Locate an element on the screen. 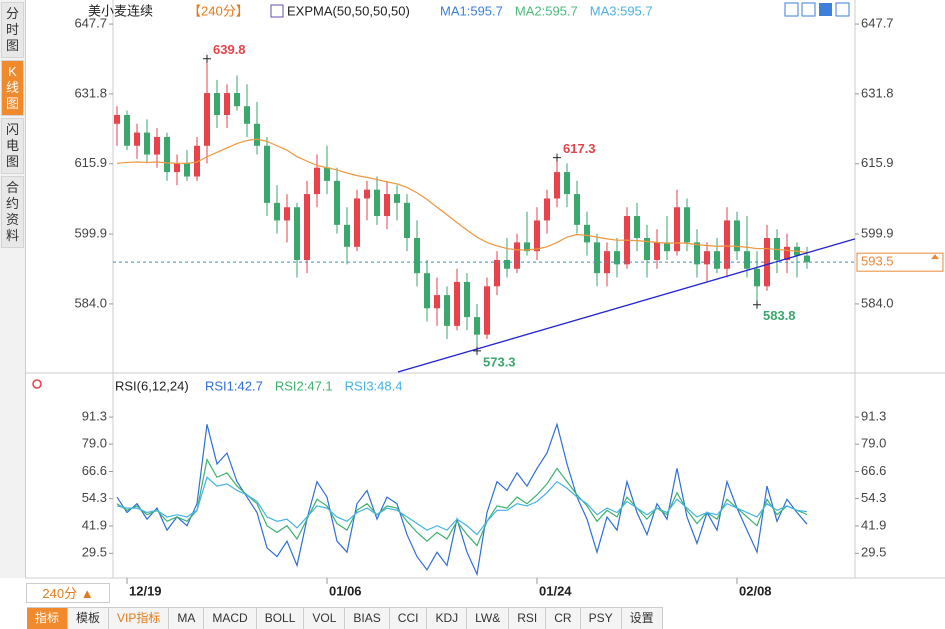  y-tick-label: 91.3 is located at coordinates (873, 415).